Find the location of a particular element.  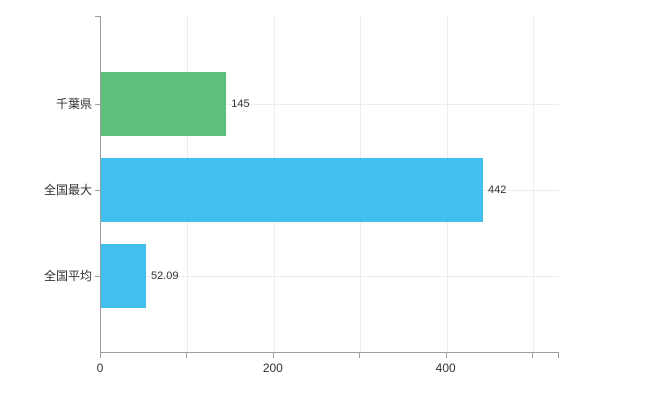

bar-value-label: 145 is located at coordinates (240, 104).